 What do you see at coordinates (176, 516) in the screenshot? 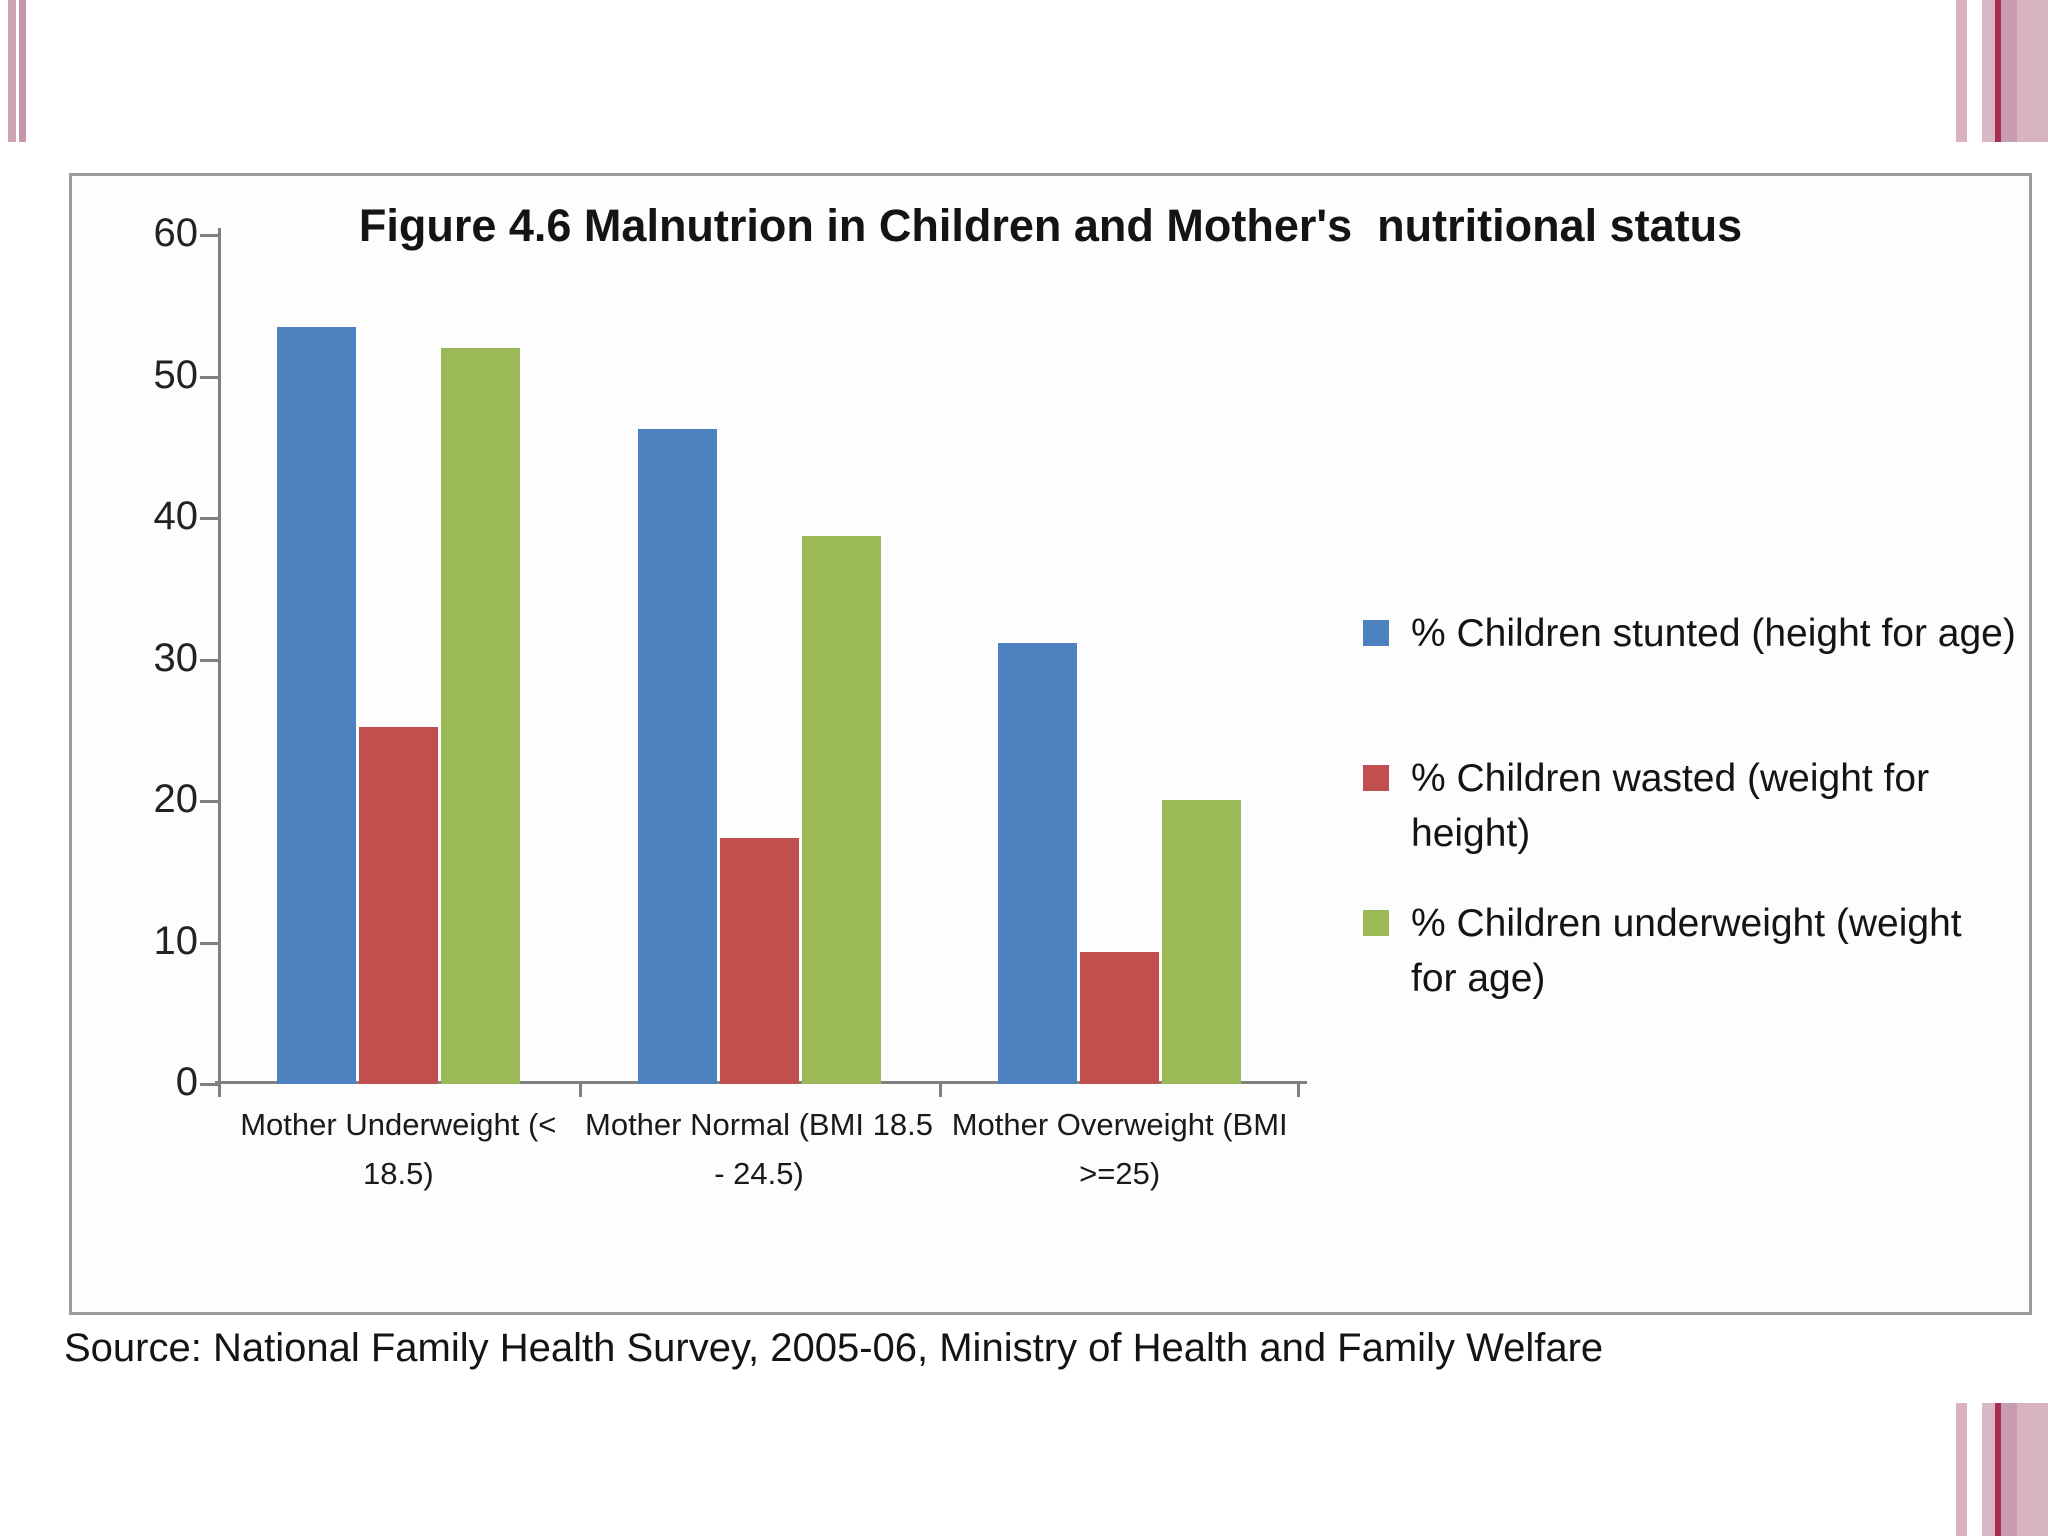
I see `y-tick-label: 40` at bounding box center [176, 516].